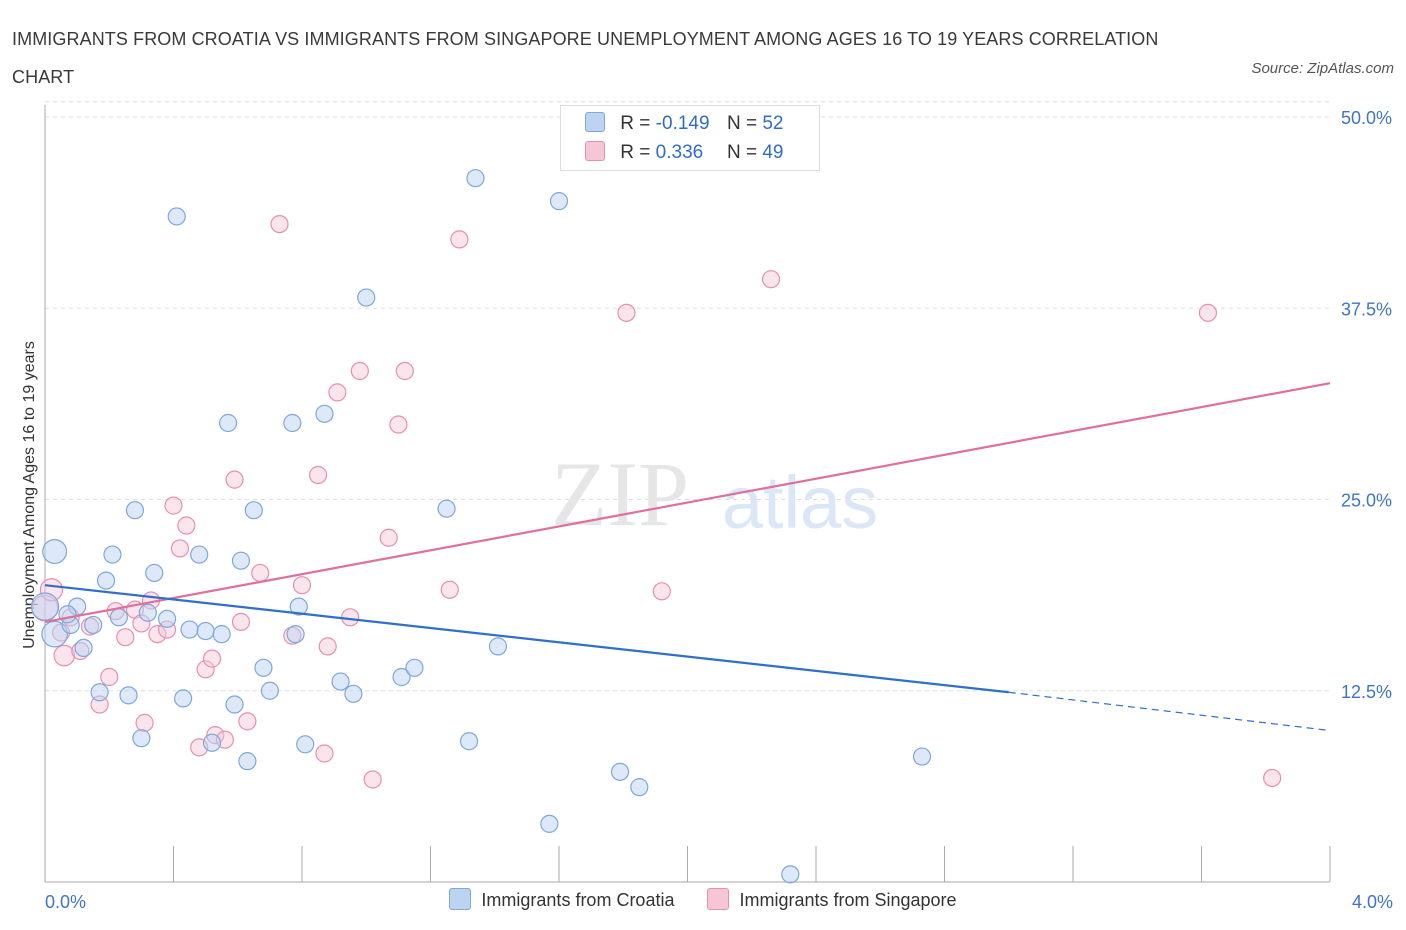 This screenshot has width=1406, height=930. I want to click on trend-line-croatia, so click(526, 639).